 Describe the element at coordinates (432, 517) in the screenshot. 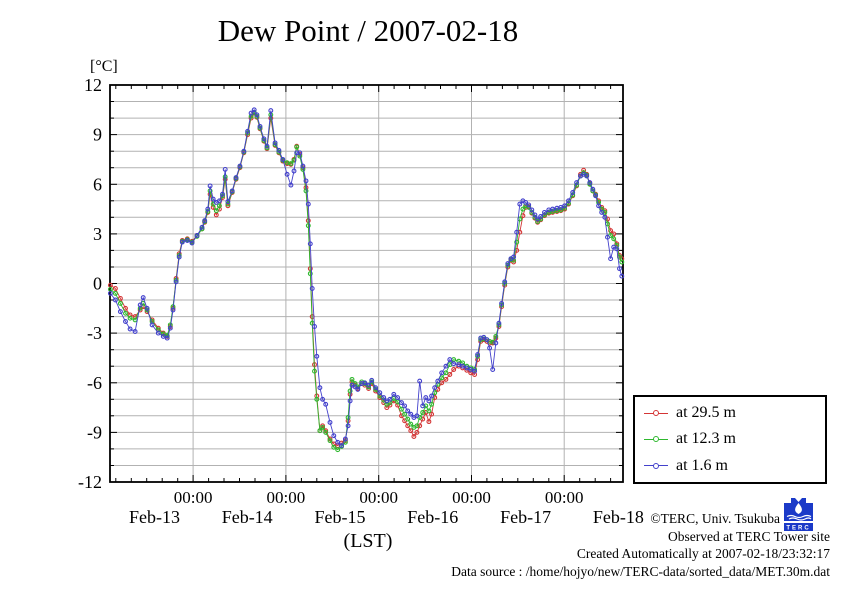

I see `x-day-label: Feb-16` at that location.